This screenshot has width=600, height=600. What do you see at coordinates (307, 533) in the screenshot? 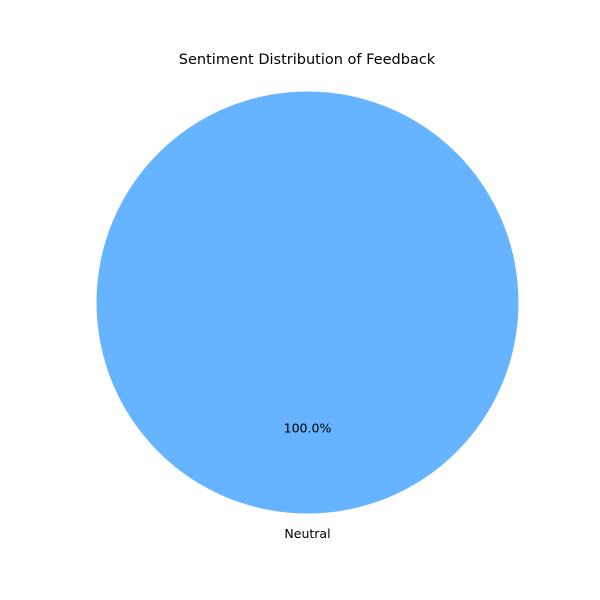
I see `slice-label: Neutral` at bounding box center [307, 533].